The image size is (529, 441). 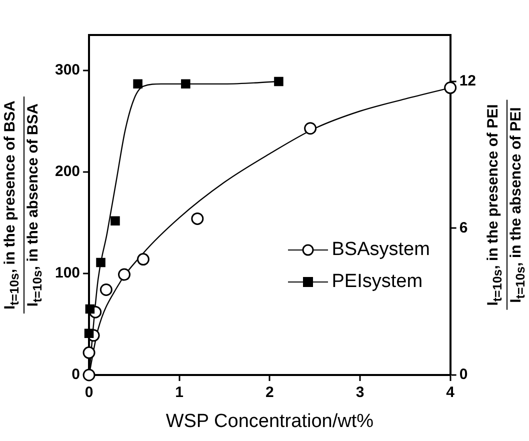 I want to click on y-tick-label: 0, so click(x=76, y=375).